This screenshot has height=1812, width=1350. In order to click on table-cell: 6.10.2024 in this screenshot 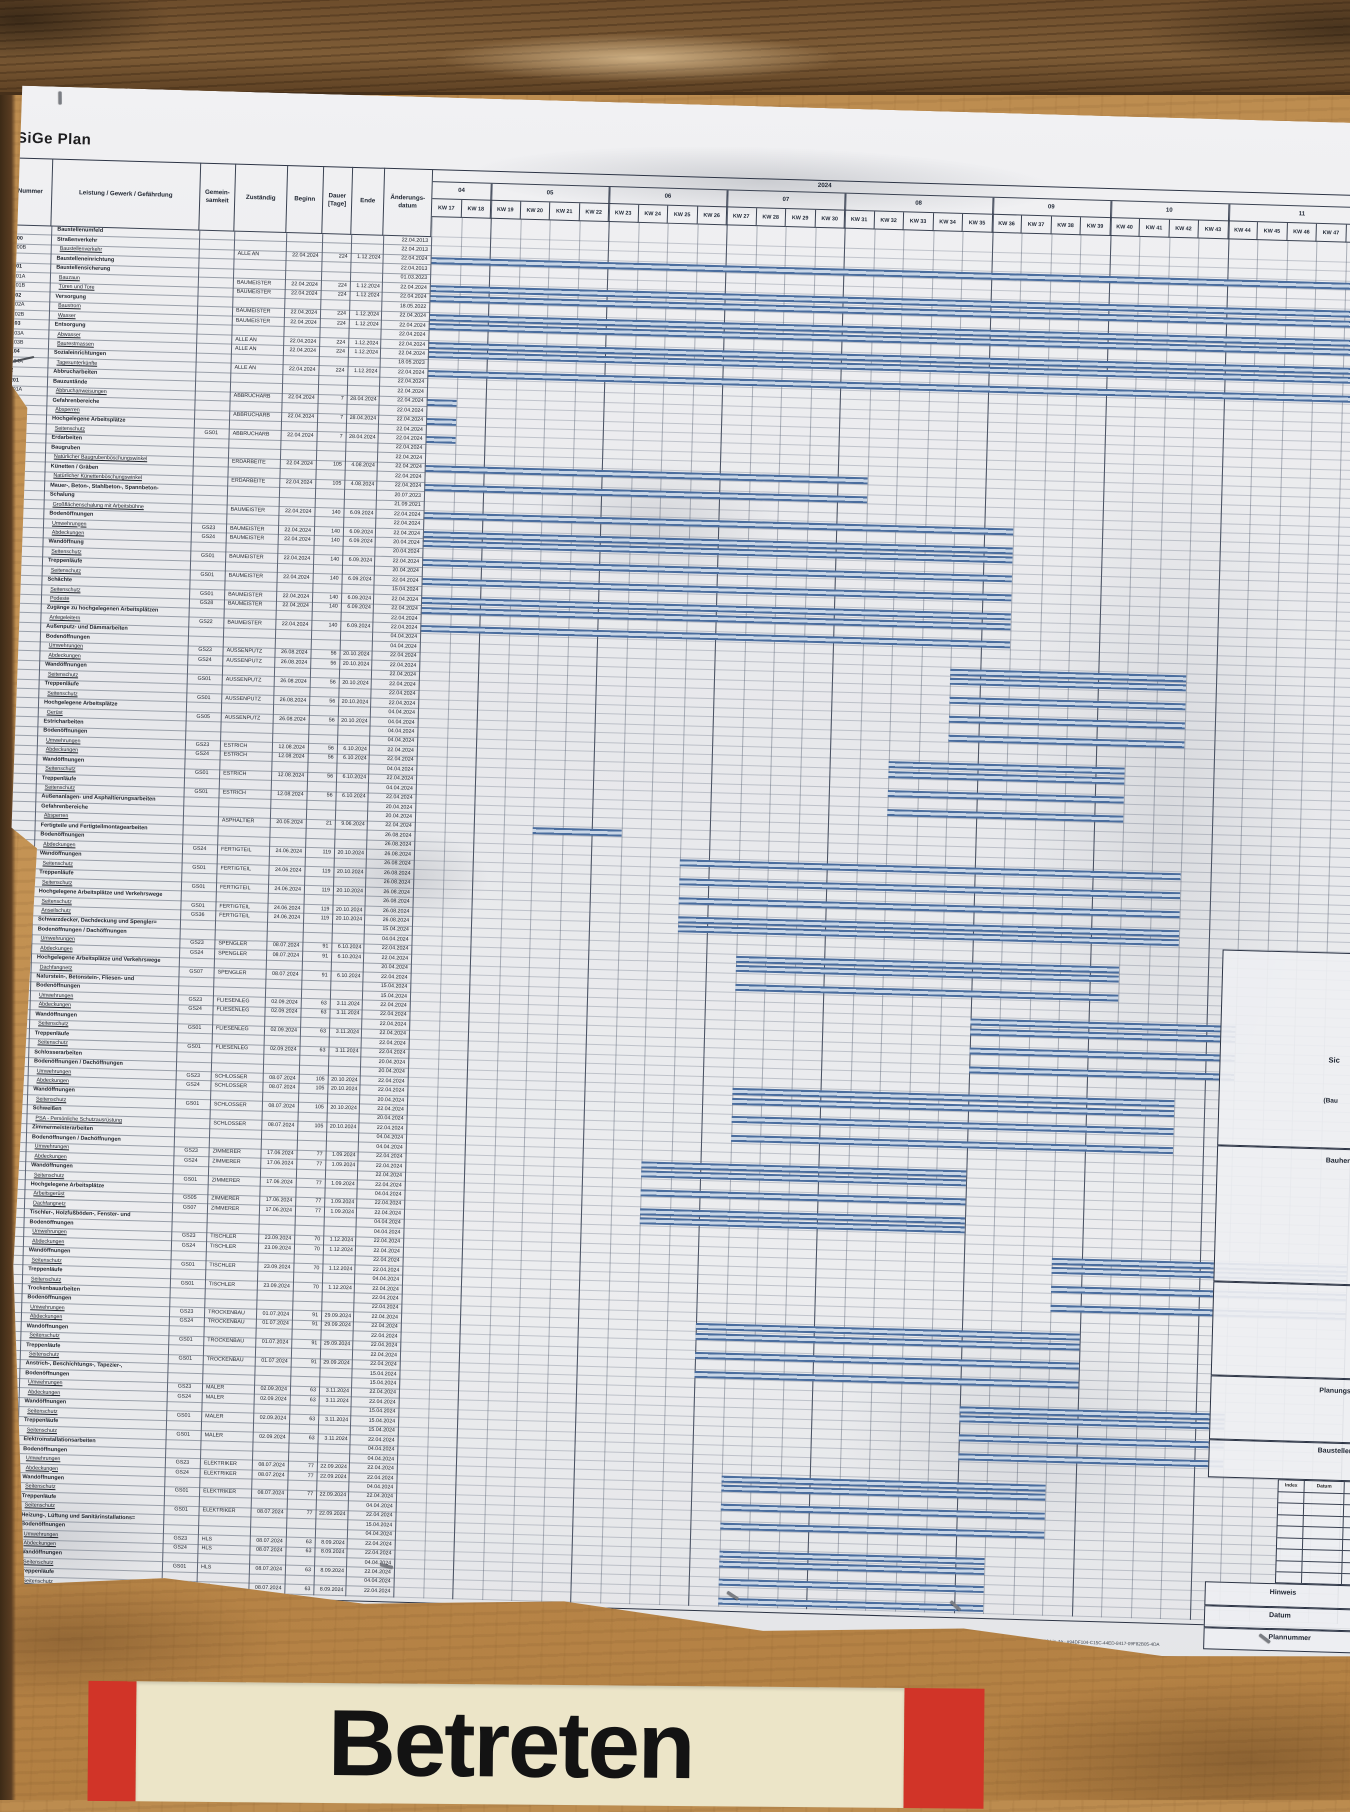, I will do `click(348, 976)`.